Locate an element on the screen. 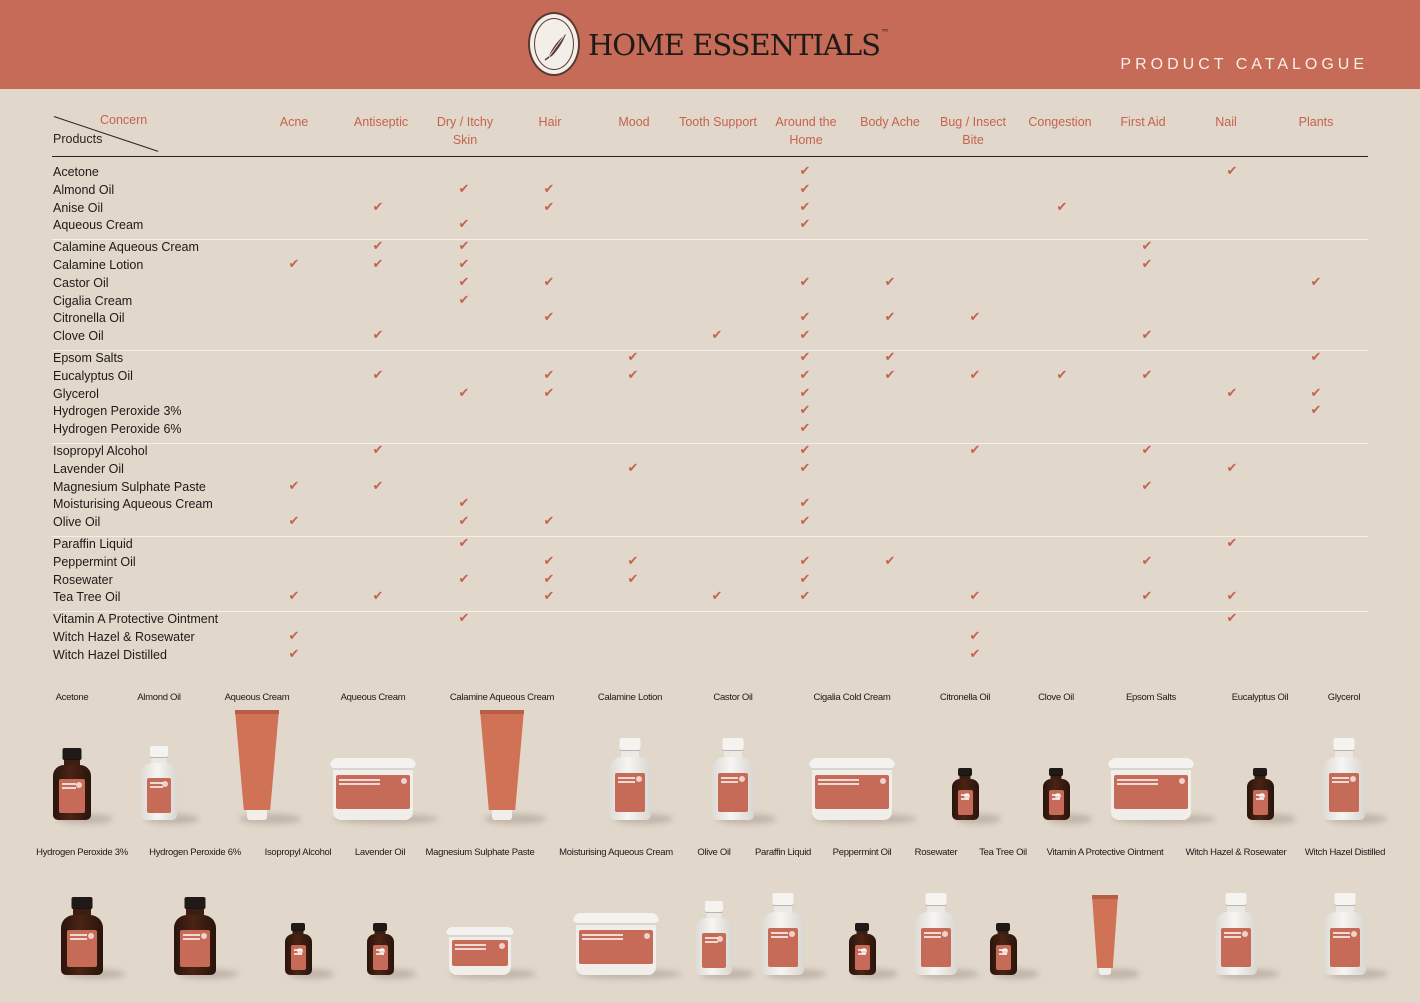 The width and height of the screenshot is (1420, 1003). brand-seal-logo is located at coordinates (554, 44).